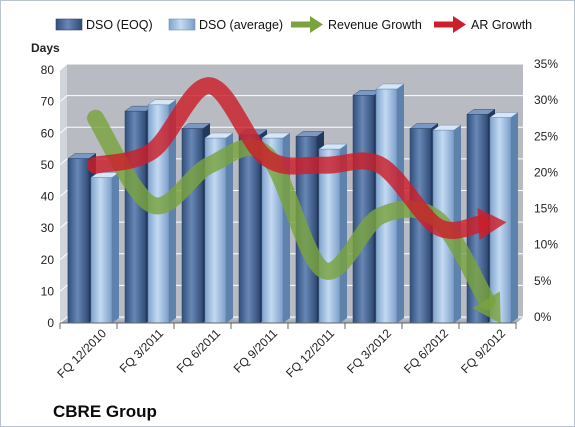  What do you see at coordinates (199, 351) in the screenshot?
I see `x-tick-label: FQ 6/2011` at bounding box center [199, 351].